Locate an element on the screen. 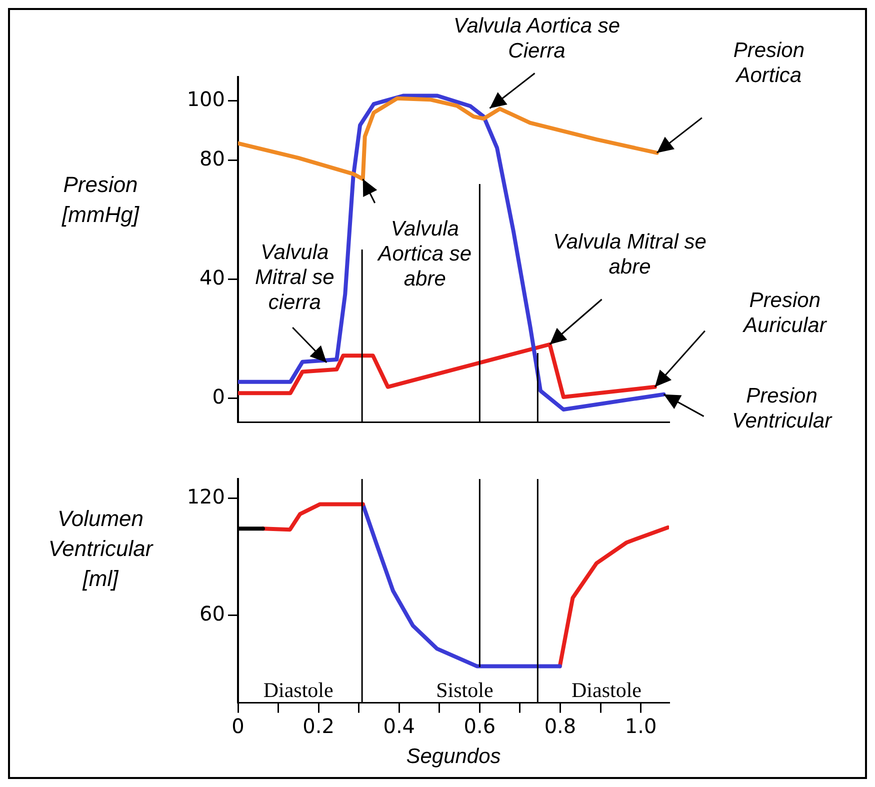  x-tick-label: 0 is located at coordinates (238, 726).